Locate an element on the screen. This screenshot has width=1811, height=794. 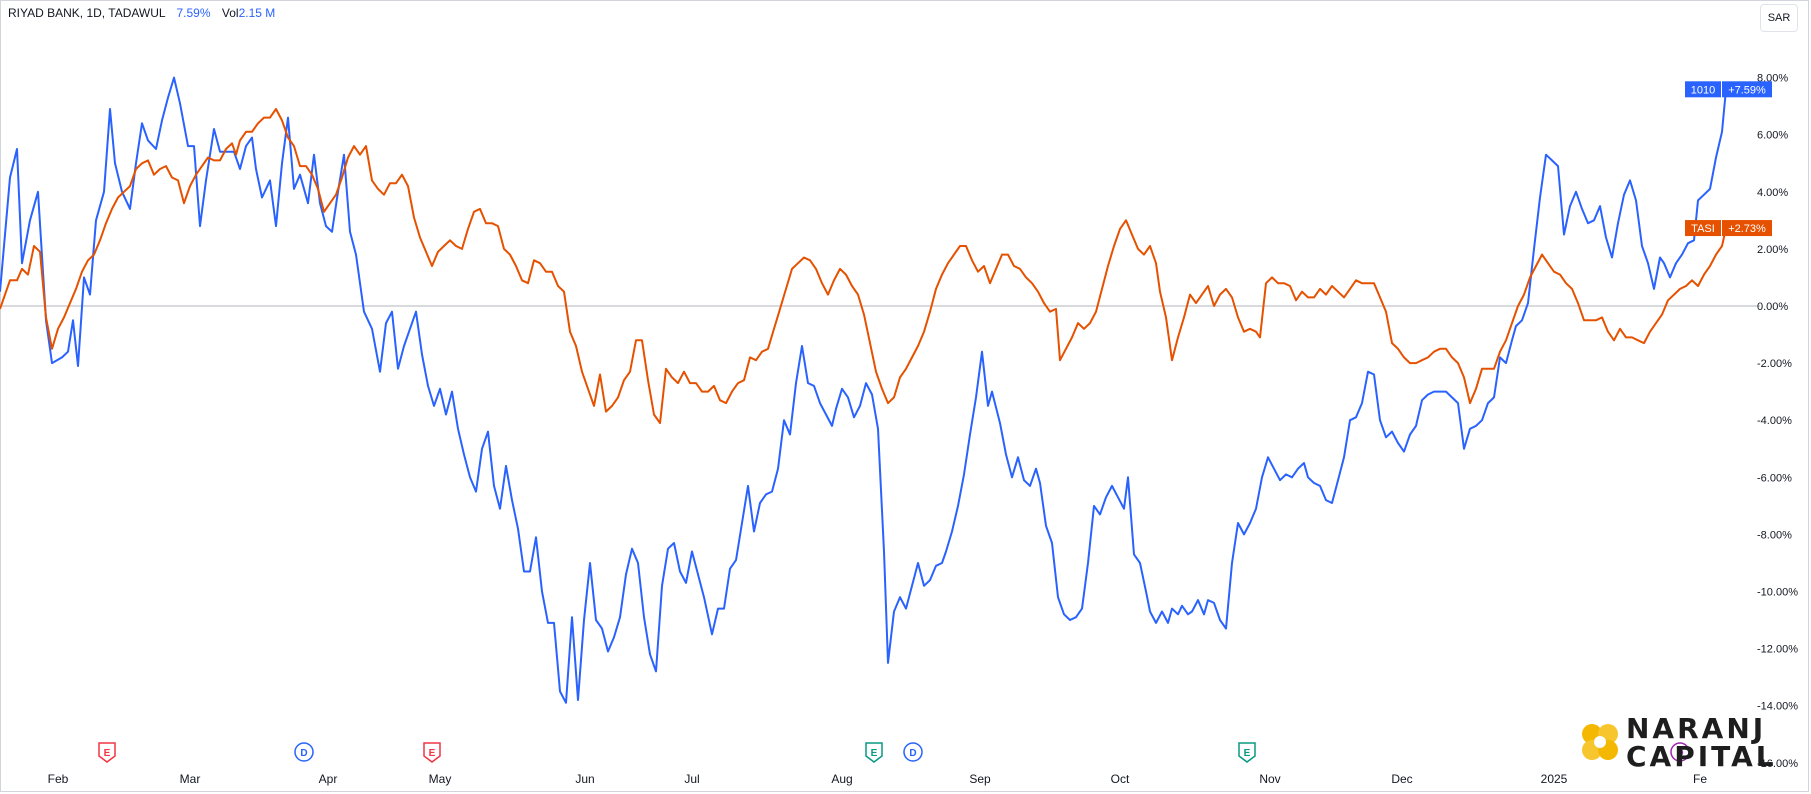
badge-name-1010: 1010 is located at coordinates (1703, 90).